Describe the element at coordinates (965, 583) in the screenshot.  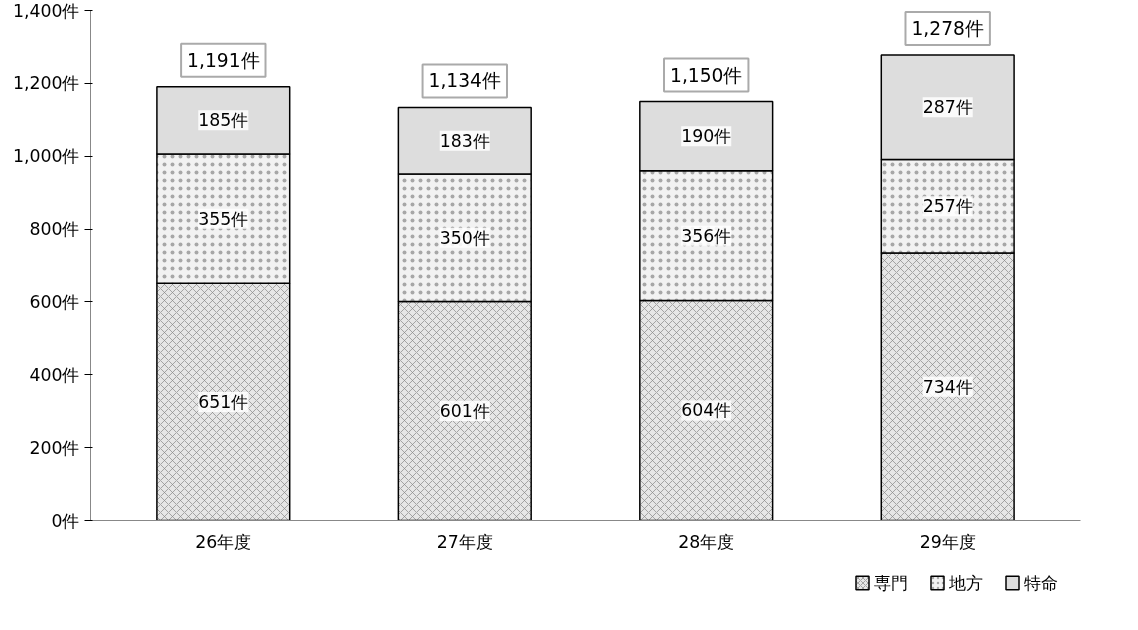
I see `legend-label: 地方` at that location.